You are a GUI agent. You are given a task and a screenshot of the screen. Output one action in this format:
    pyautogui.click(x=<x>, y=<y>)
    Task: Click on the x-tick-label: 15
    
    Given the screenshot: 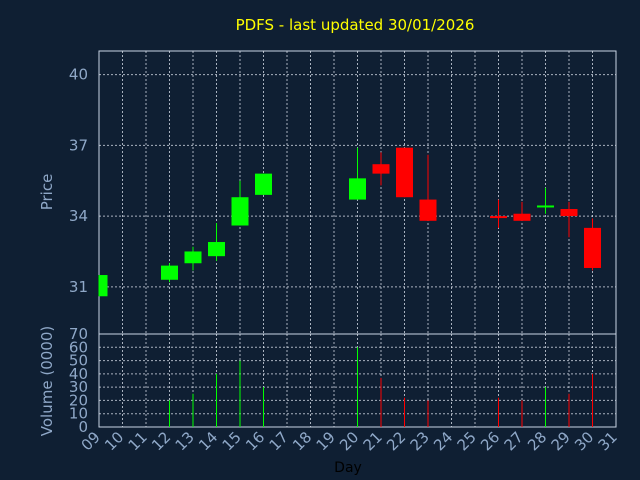 What is the action you would take?
    pyautogui.click(x=232, y=441)
    